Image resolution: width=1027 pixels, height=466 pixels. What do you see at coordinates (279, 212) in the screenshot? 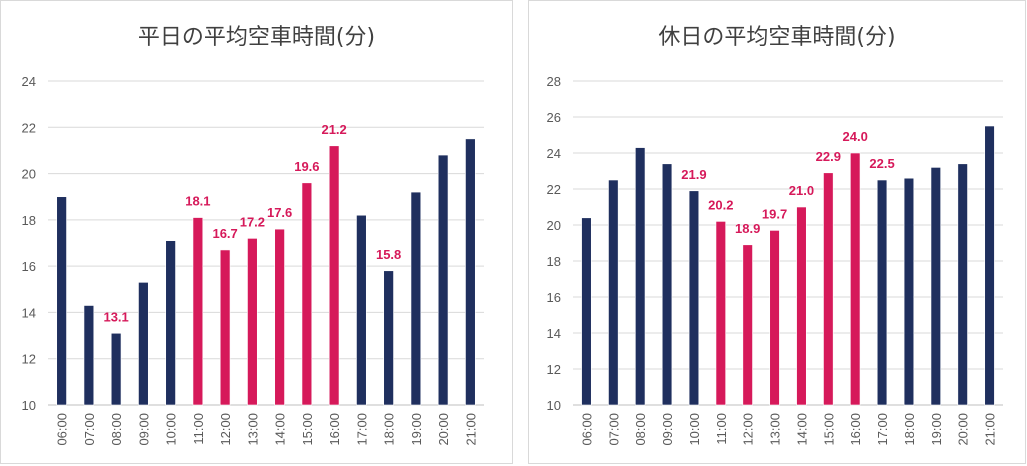
I see `data-label: 17.6` at bounding box center [279, 212].